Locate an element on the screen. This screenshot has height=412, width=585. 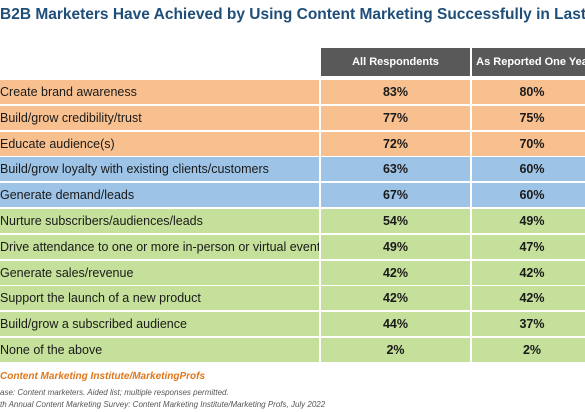
cell-value: 75% is located at coordinates (528, 117).